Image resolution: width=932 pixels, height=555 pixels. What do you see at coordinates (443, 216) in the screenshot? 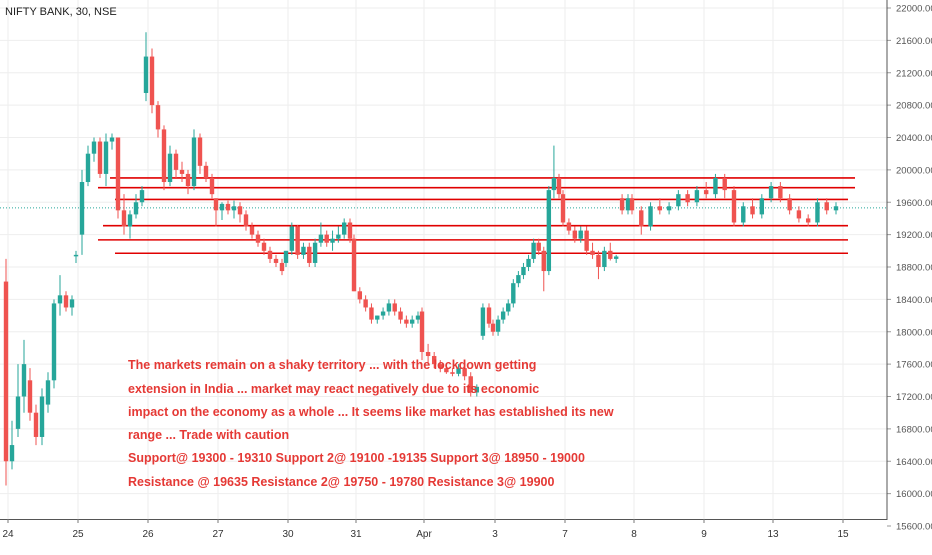
I see `support-resistance-levels` at bounding box center [443, 216].